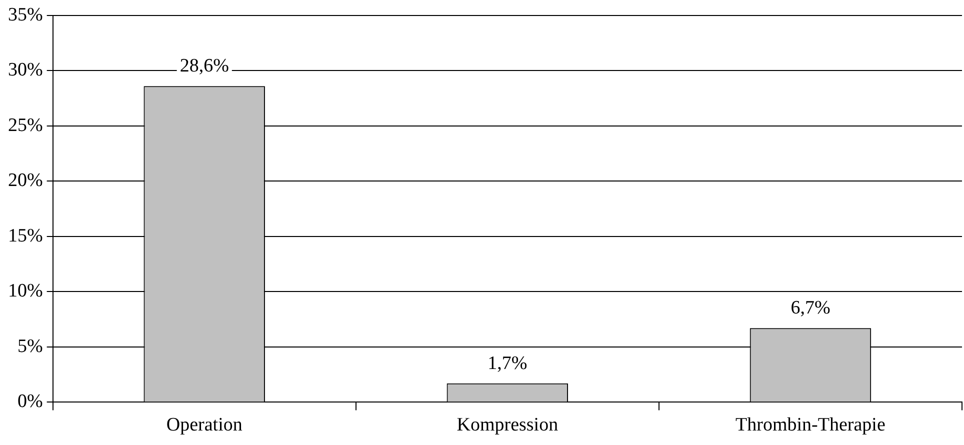  Describe the element at coordinates (25, 125) in the screenshot. I see `y-tick-label: 25%` at that location.